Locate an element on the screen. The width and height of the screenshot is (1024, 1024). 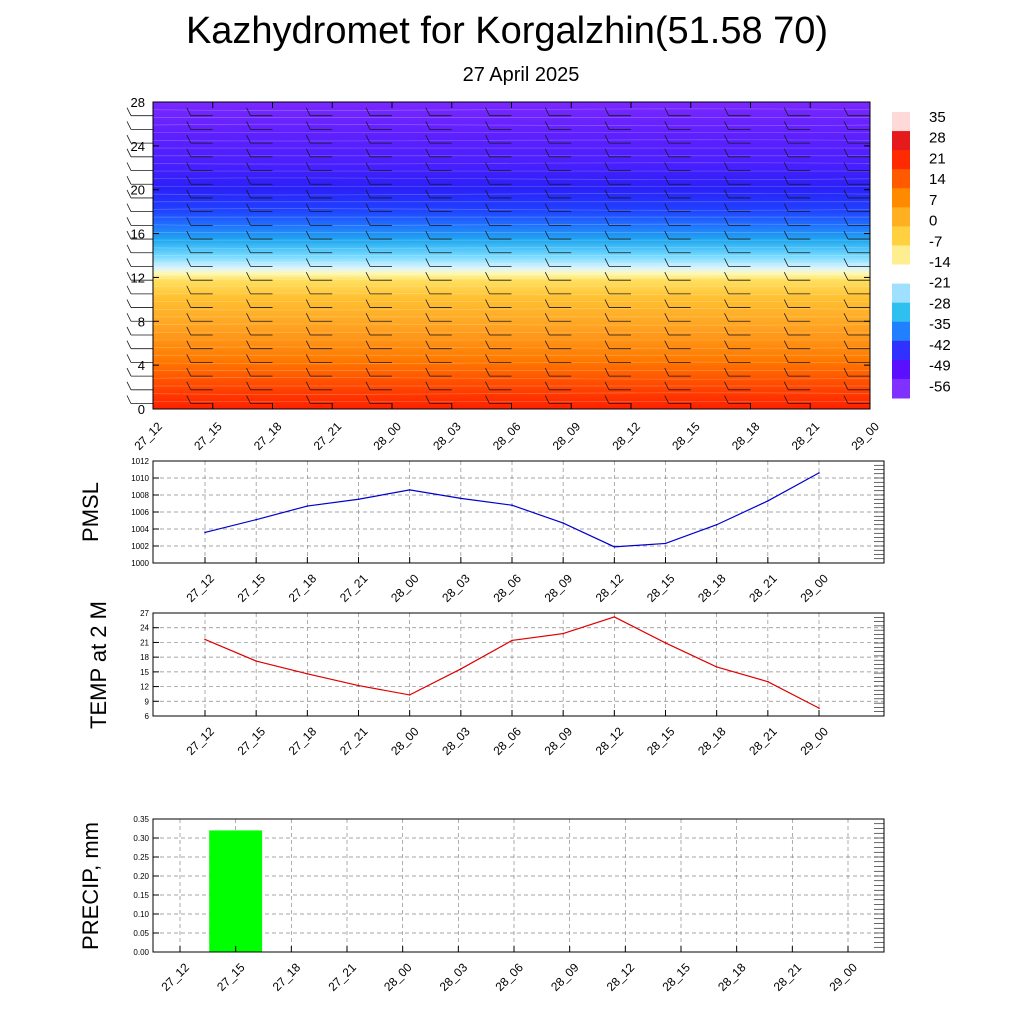
colorbar-label: -14 is located at coordinates (940, 262).